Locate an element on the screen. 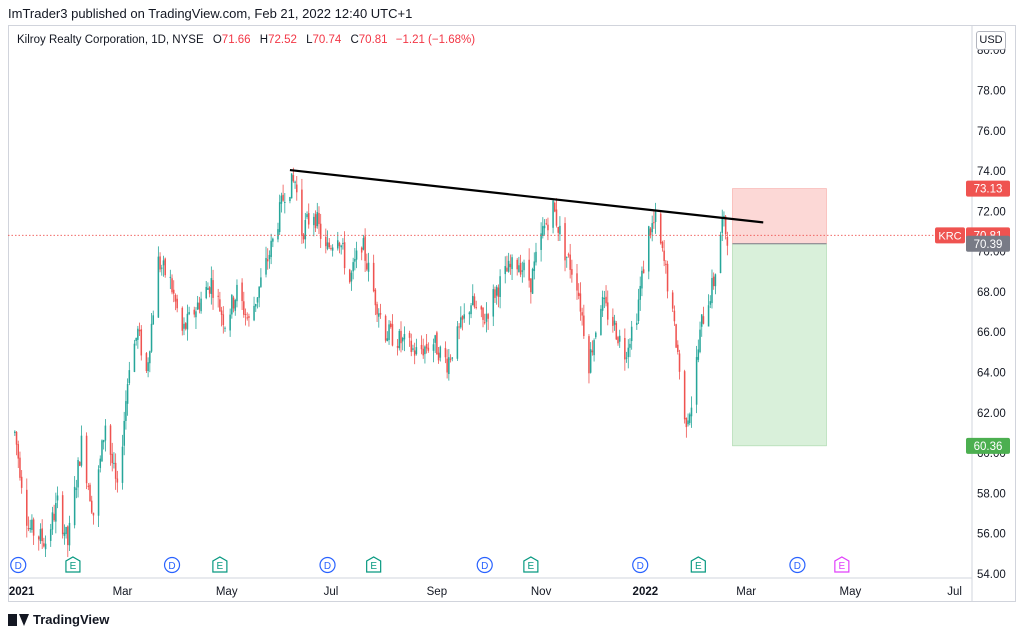 The height and width of the screenshot is (637, 1024). x-tick-label: Nov is located at coordinates (541, 592).